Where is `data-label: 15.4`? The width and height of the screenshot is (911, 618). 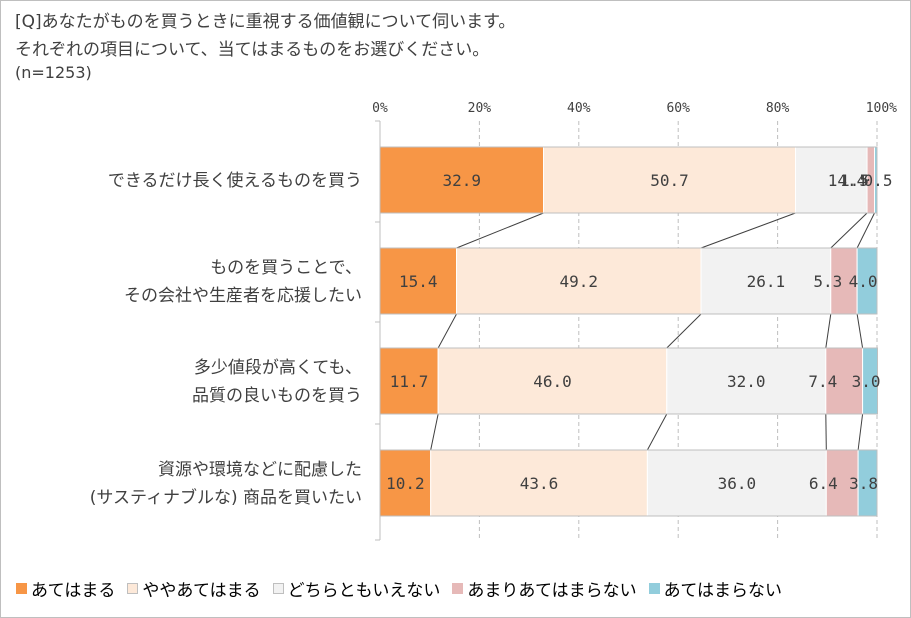 data-label: 15.4 is located at coordinates (418, 281).